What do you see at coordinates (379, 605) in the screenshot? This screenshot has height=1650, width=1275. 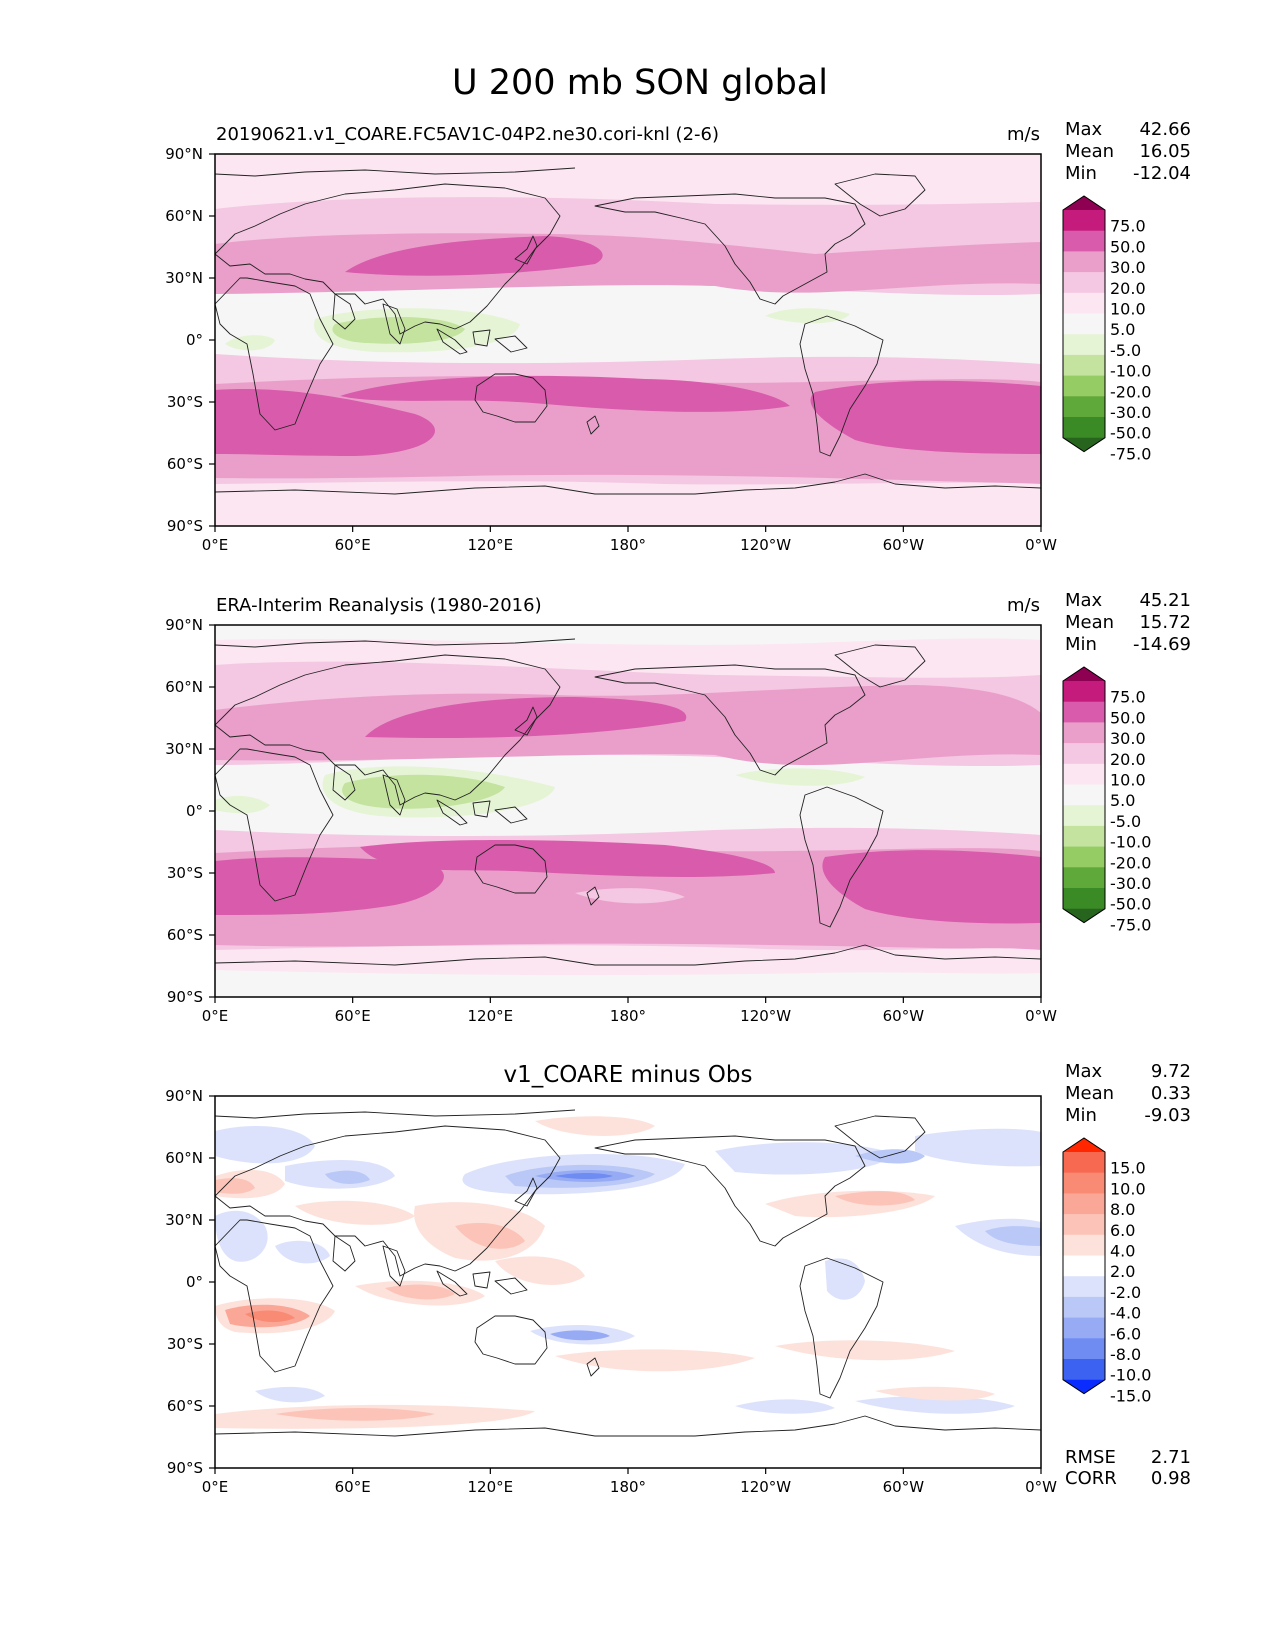 I see `panel-reference-subtitle: ERA-Interim Reanalysis (1980-2016)` at bounding box center [379, 605].